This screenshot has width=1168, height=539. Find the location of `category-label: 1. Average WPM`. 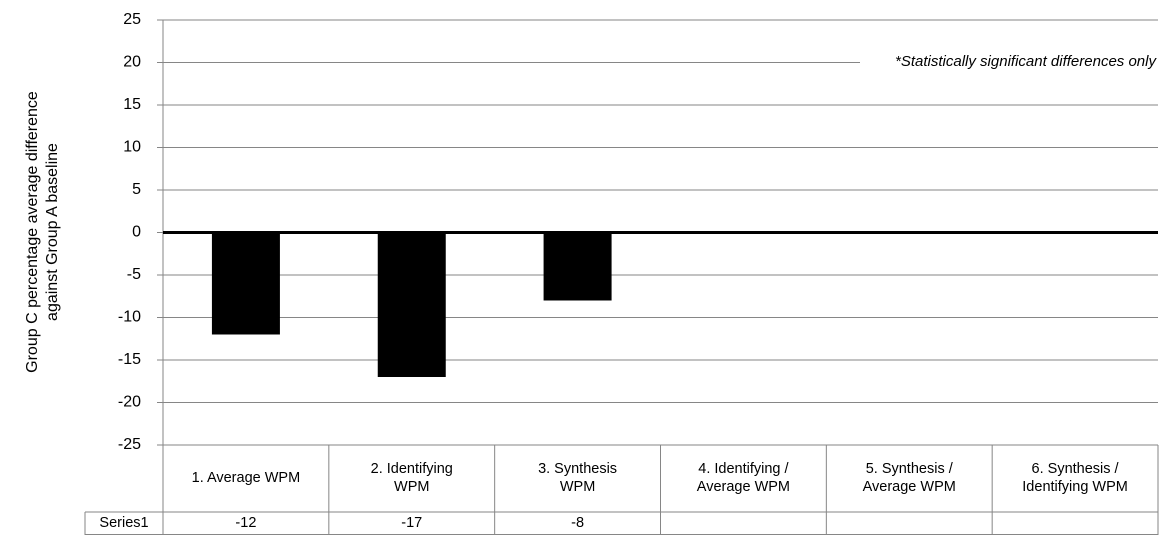

category-label: 1. Average WPM is located at coordinates (246, 477).